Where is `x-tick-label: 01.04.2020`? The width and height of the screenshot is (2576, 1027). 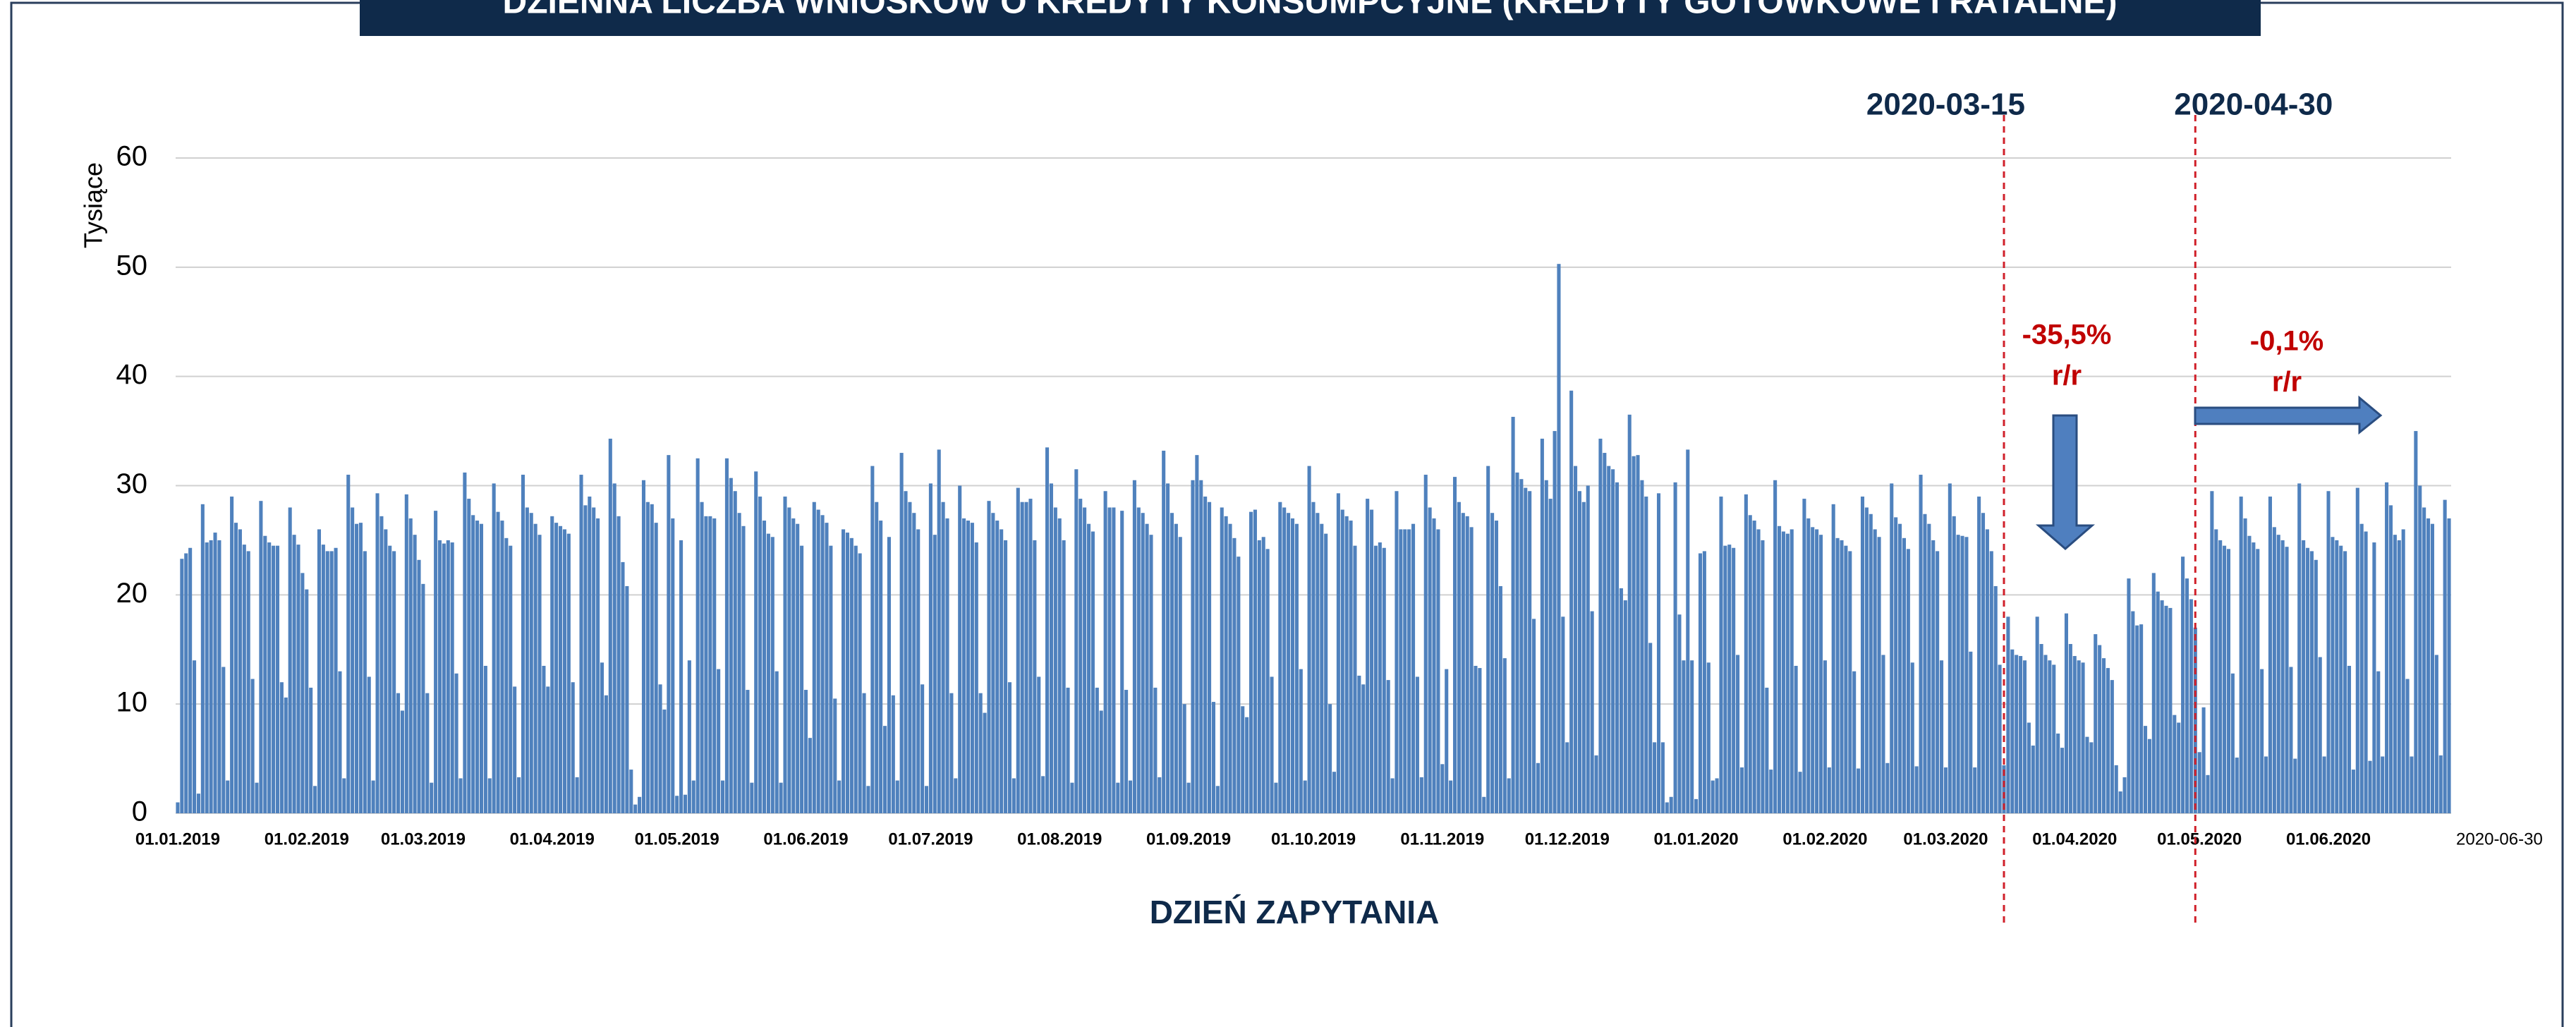 x-tick-label: 01.04.2020 is located at coordinates (2074, 839).